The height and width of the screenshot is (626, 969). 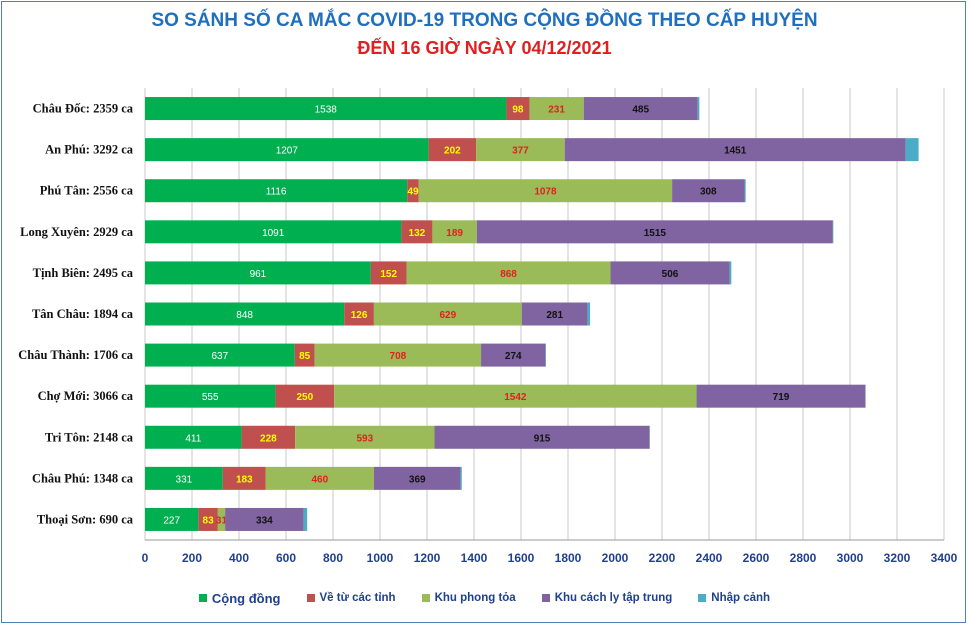 What do you see at coordinates (273, 233) in the screenshot?
I see `data-label: 1091` at bounding box center [273, 233].